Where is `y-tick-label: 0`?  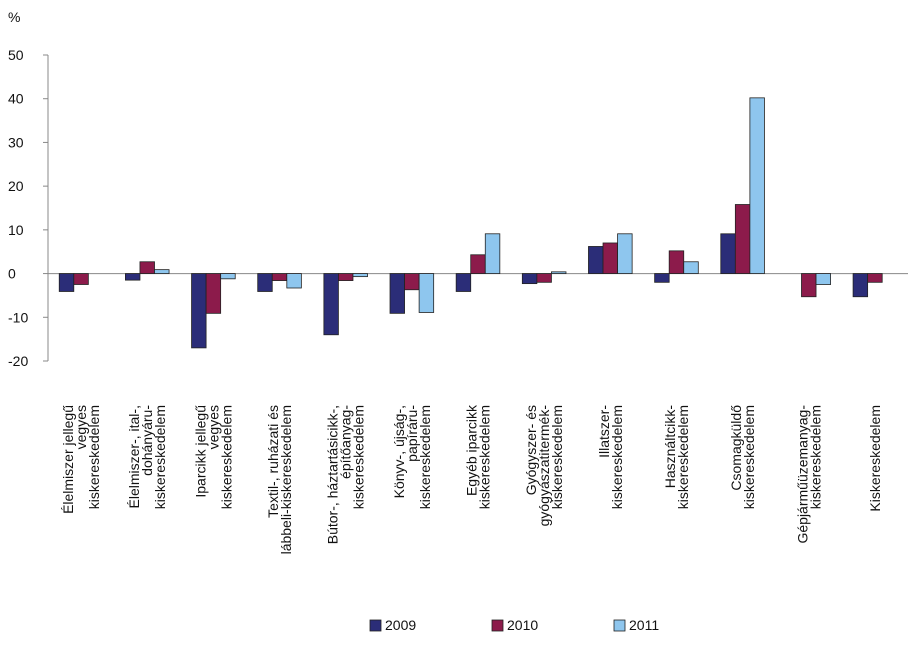
y-tick-label: 0 is located at coordinates (12, 274).